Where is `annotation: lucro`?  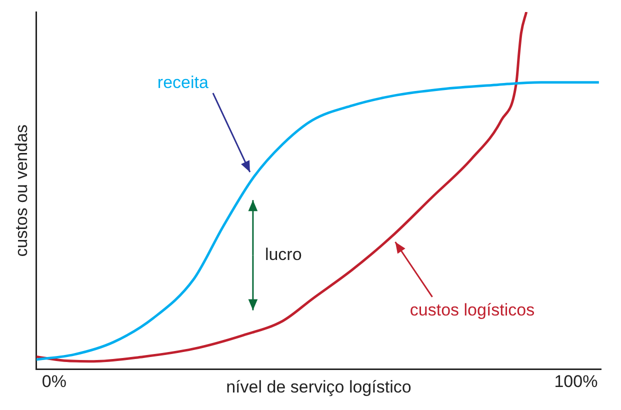 annotation: lucro is located at coordinates (283, 254).